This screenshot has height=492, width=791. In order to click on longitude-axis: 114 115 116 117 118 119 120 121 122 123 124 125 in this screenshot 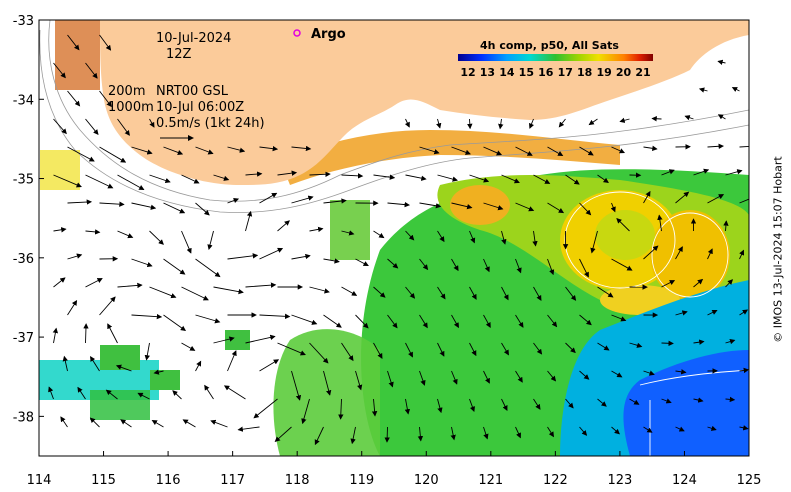, I will do `click(394, 469)`.